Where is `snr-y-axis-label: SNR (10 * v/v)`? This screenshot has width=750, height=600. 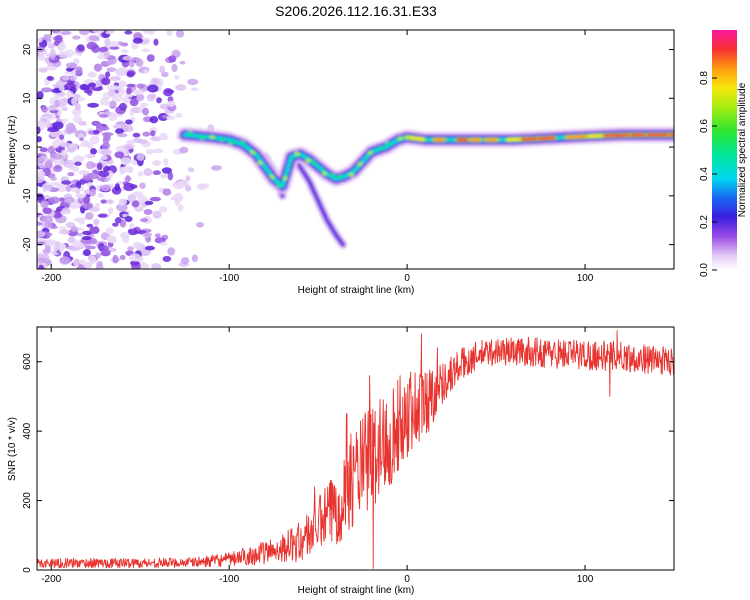 snr-y-axis-label: SNR (10 * v/v) is located at coordinates (12, 449).